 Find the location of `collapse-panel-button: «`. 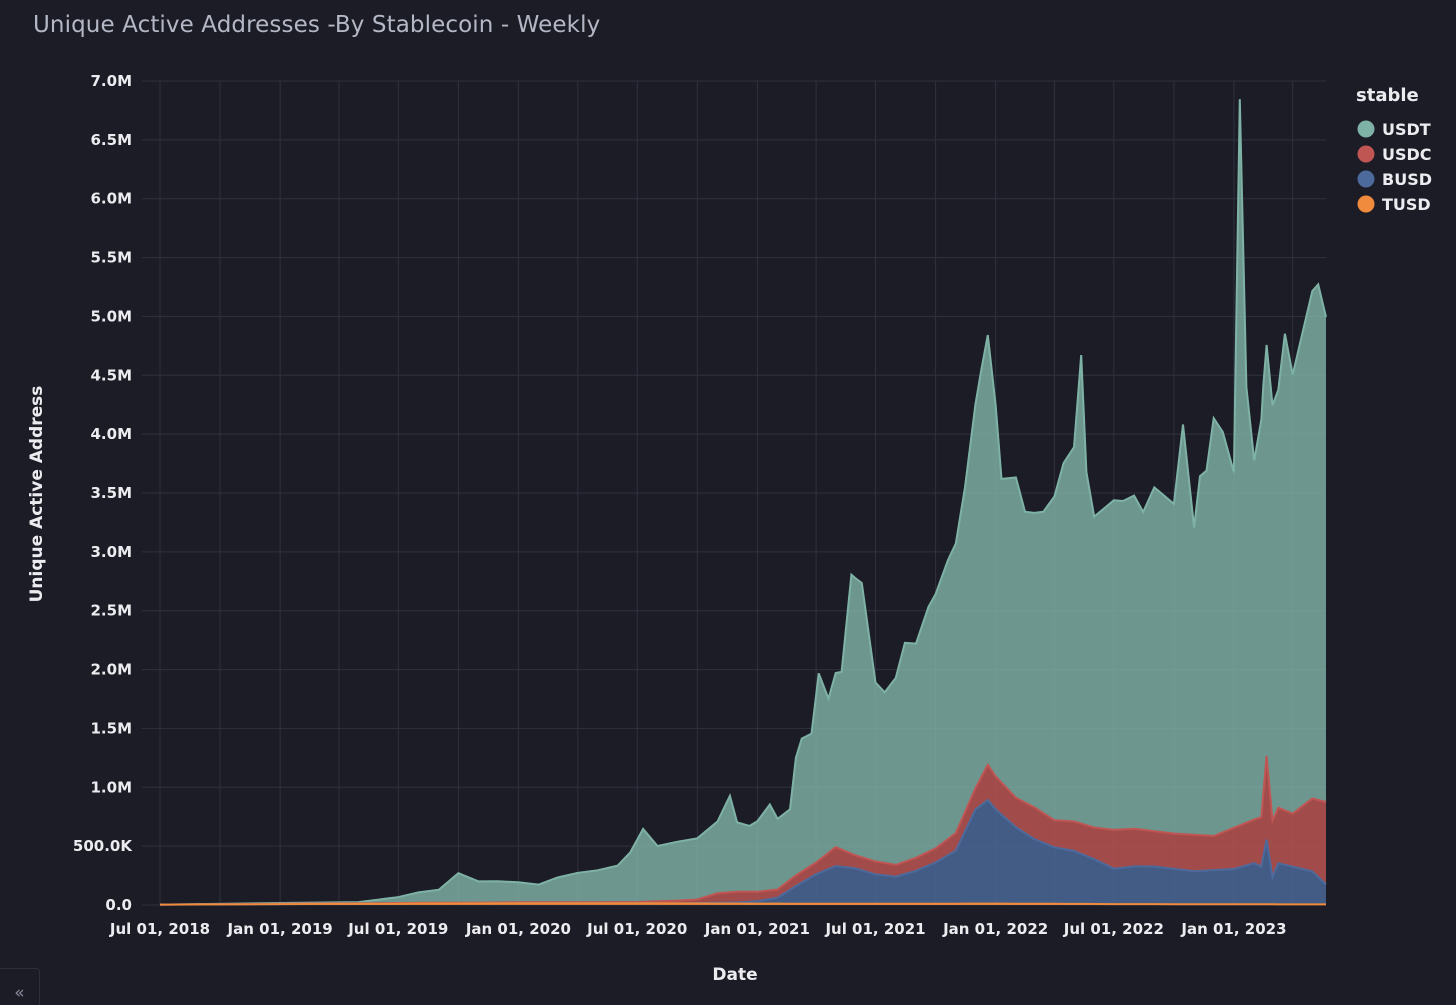

collapse-panel-button: « is located at coordinates (20, 986).